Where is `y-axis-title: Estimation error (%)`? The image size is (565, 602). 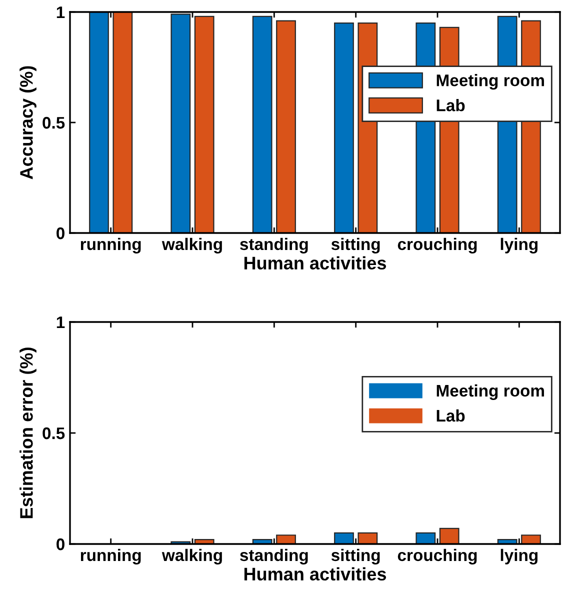 y-axis-title: Estimation error (%) is located at coordinates (28, 433).